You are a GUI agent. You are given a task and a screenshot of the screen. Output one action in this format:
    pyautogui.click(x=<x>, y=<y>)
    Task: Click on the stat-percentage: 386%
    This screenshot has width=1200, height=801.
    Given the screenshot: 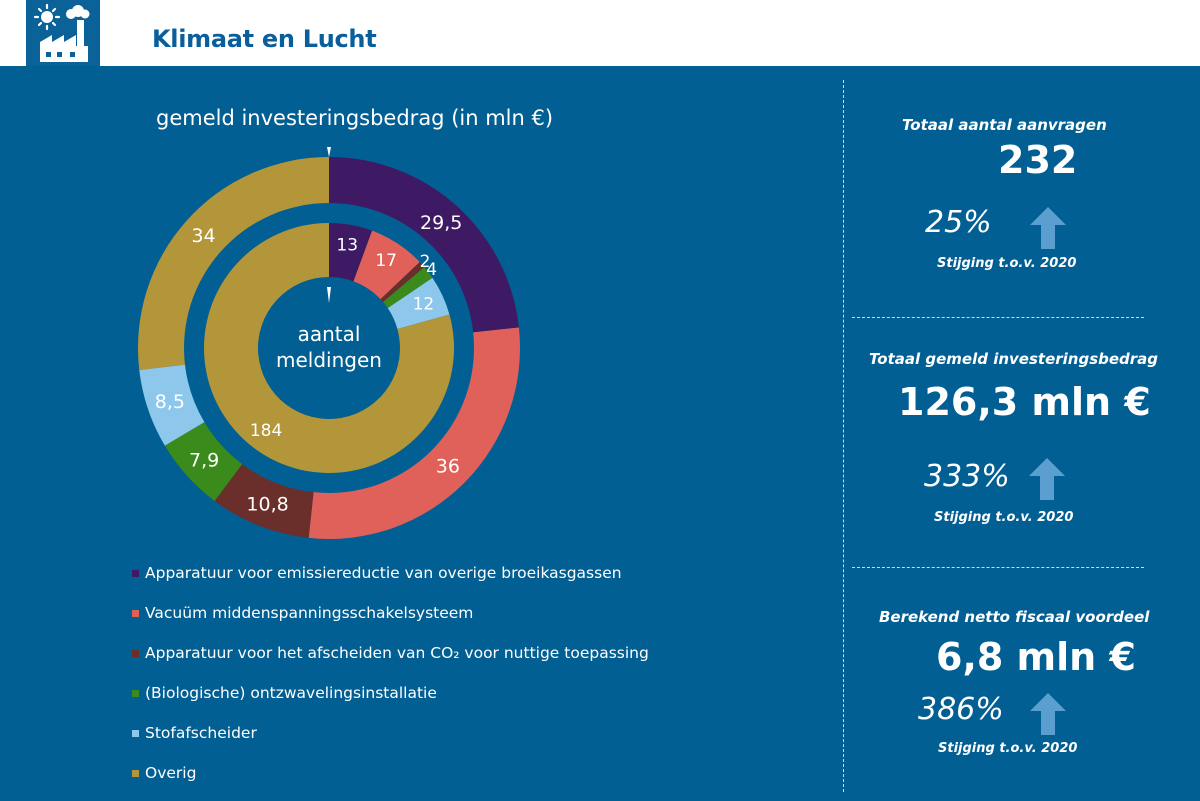 What is the action you would take?
    pyautogui.click(x=961, y=709)
    